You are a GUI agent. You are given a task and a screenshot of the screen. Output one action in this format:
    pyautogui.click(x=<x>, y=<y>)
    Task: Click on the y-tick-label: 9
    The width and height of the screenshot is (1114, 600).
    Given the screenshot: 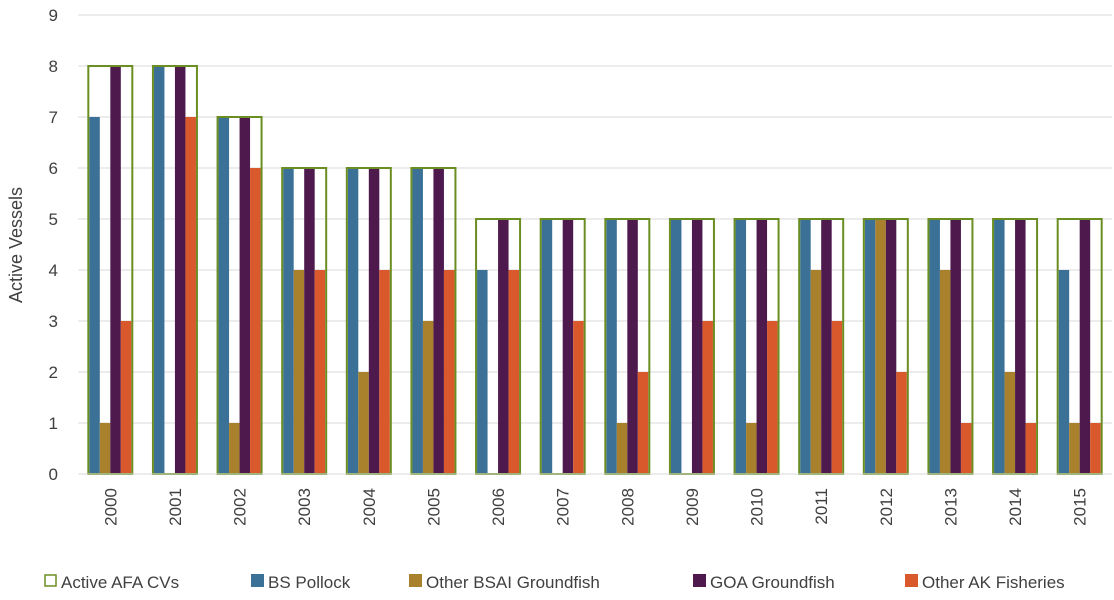 What is the action you would take?
    pyautogui.click(x=53, y=15)
    